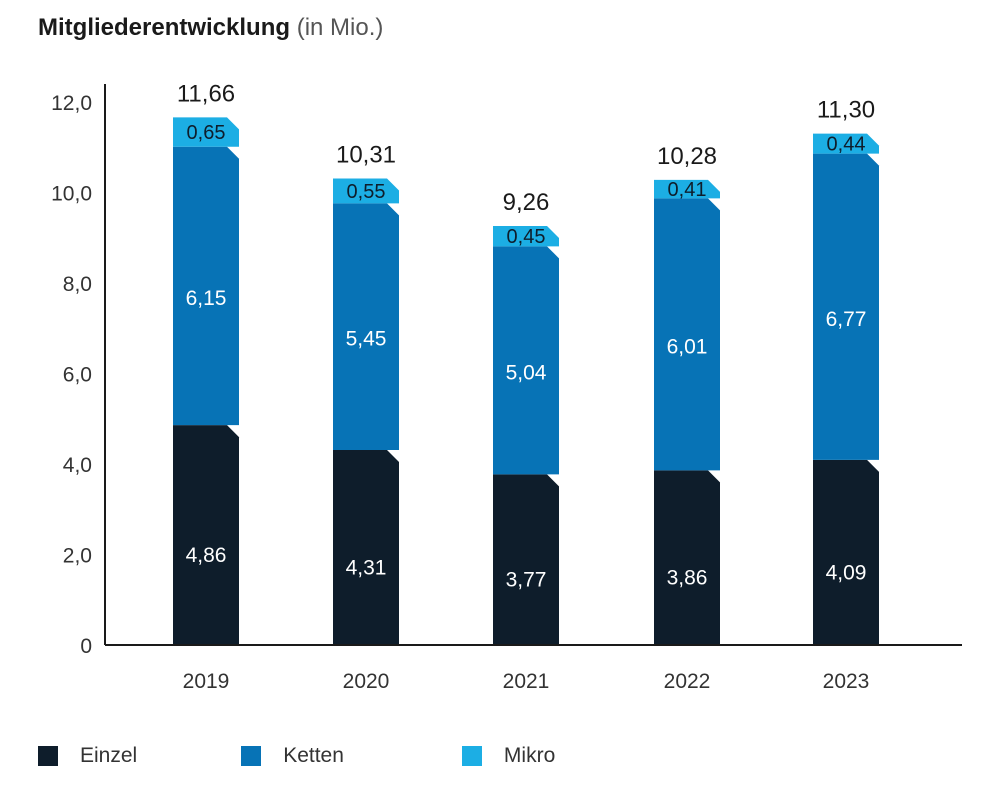 The height and width of the screenshot is (794, 1000). I want to click on legend-item-ketten: Ketten, so click(292, 756).